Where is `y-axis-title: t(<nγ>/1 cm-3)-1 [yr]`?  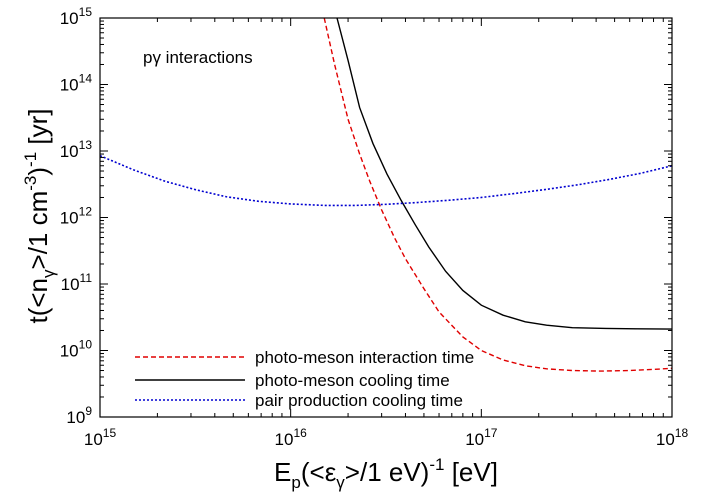 y-axis-title: t(<nγ>/1 cm-3)-1 [yr] is located at coordinates (39, 215).